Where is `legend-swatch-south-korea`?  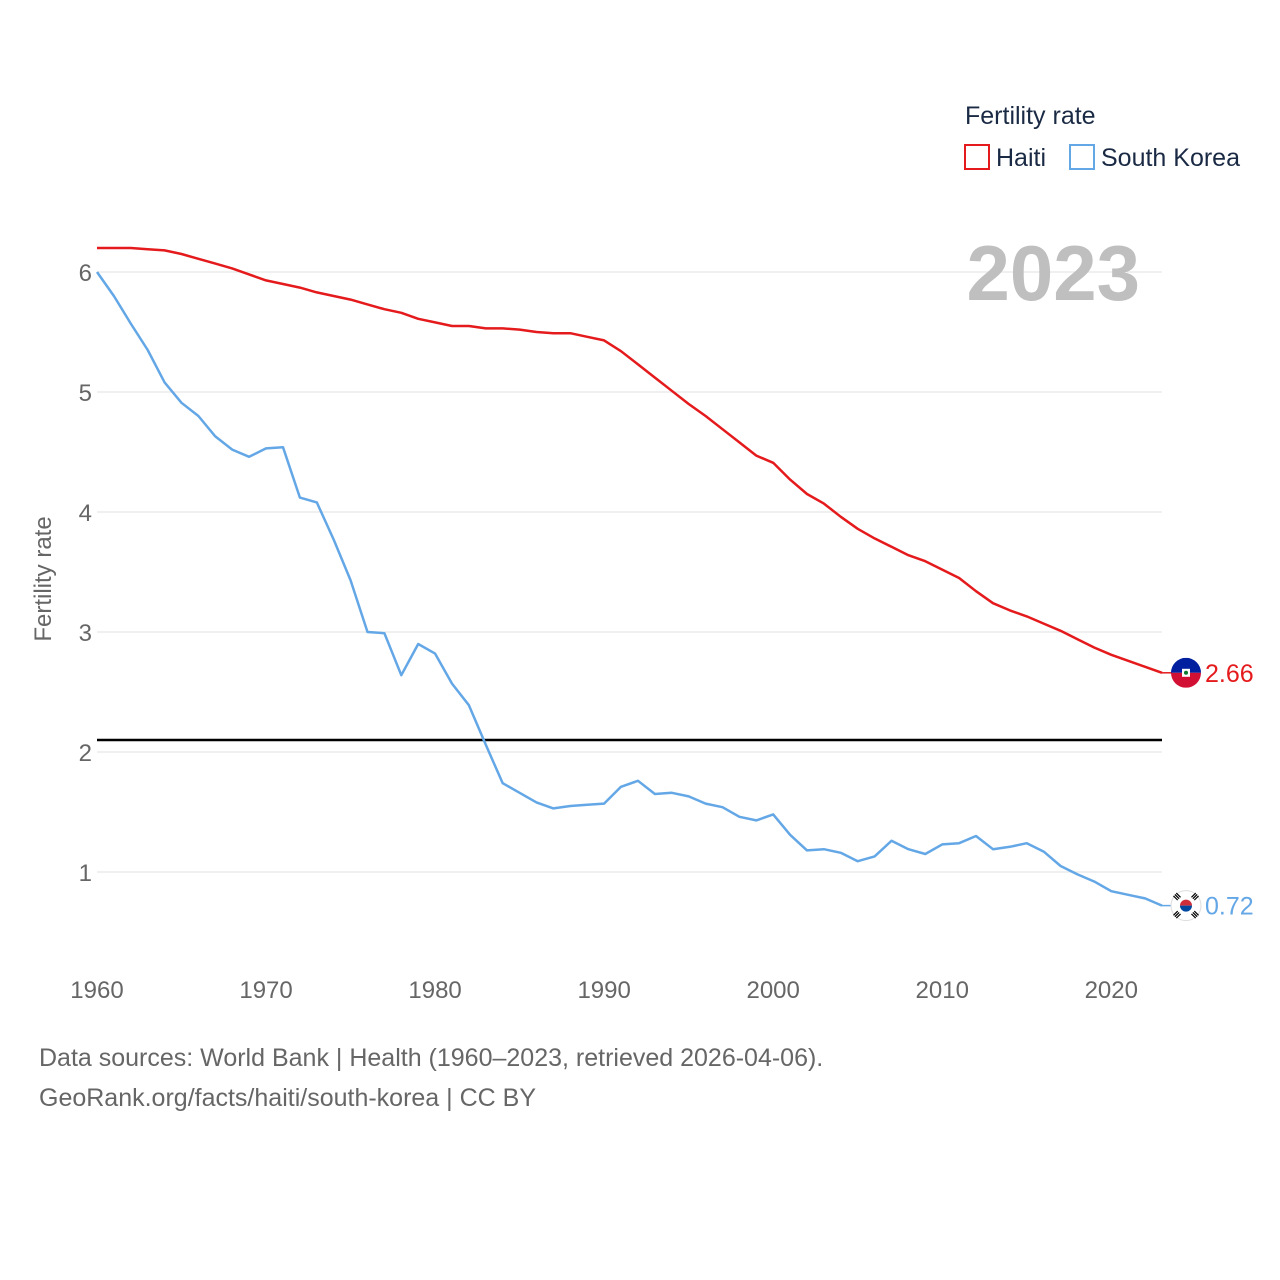
legend-swatch-south-korea is located at coordinates (1082, 157).